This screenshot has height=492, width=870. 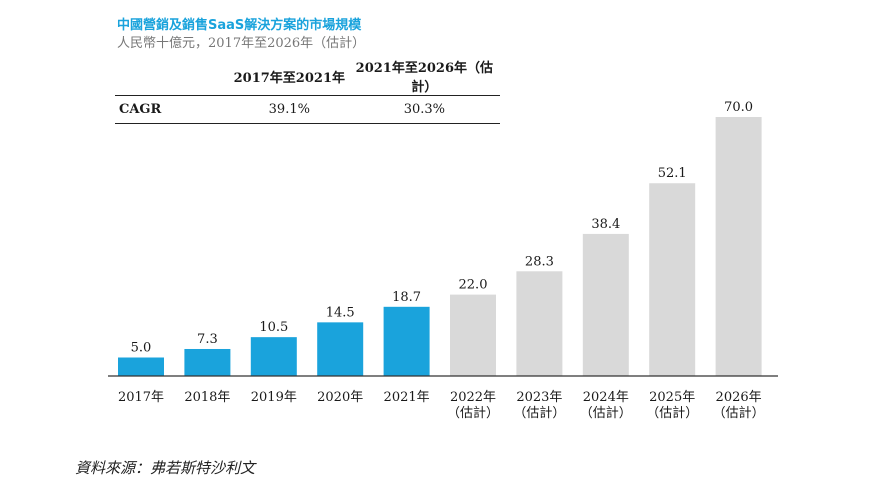 I want to click on x-tick-label-9-sub: （估計）, so click(x=739, y=413).